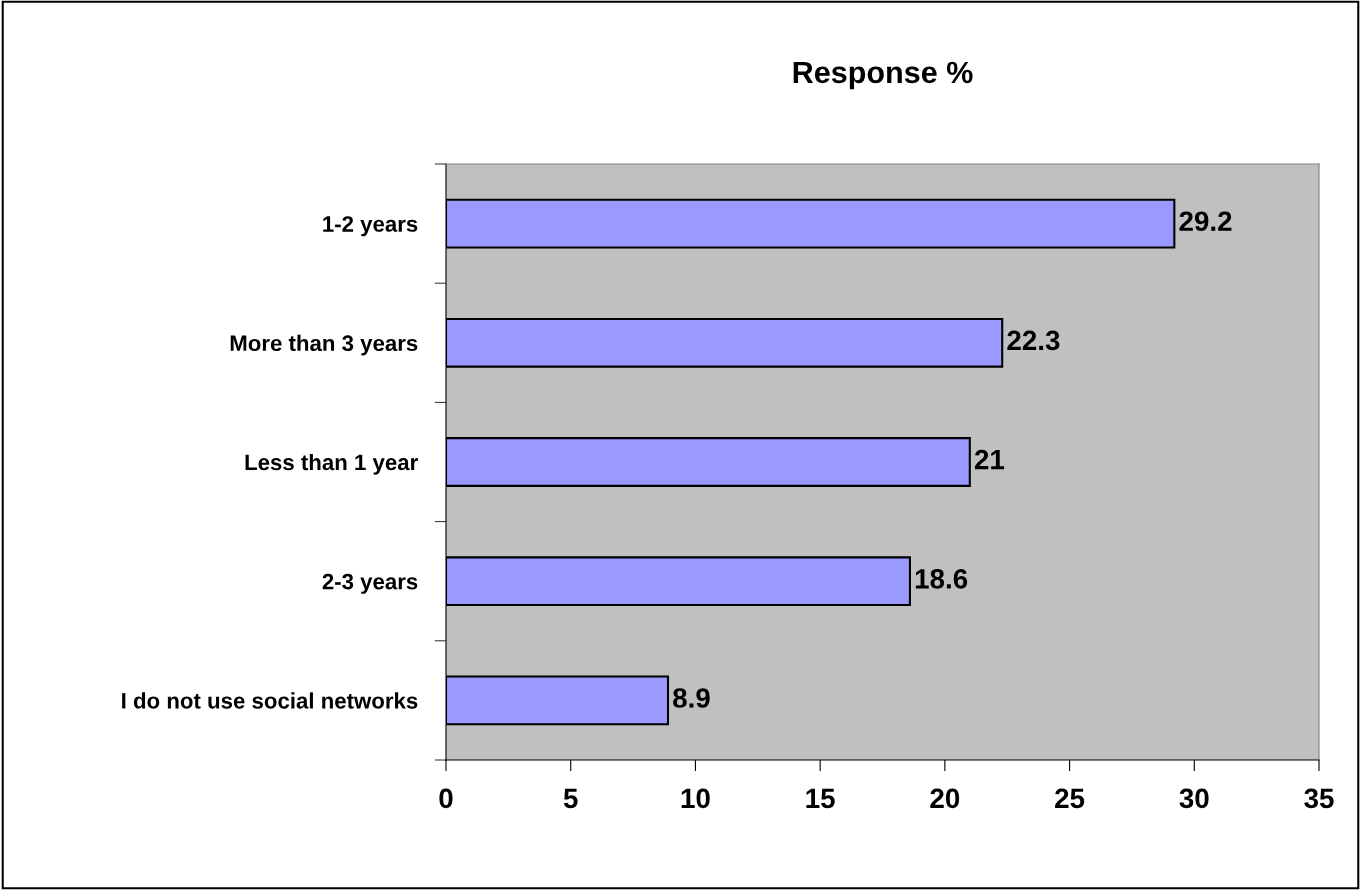  Describe the element at coordinates (324, 345) in the screenshot. I see `y-tick-label: More than 3 years` at that location.